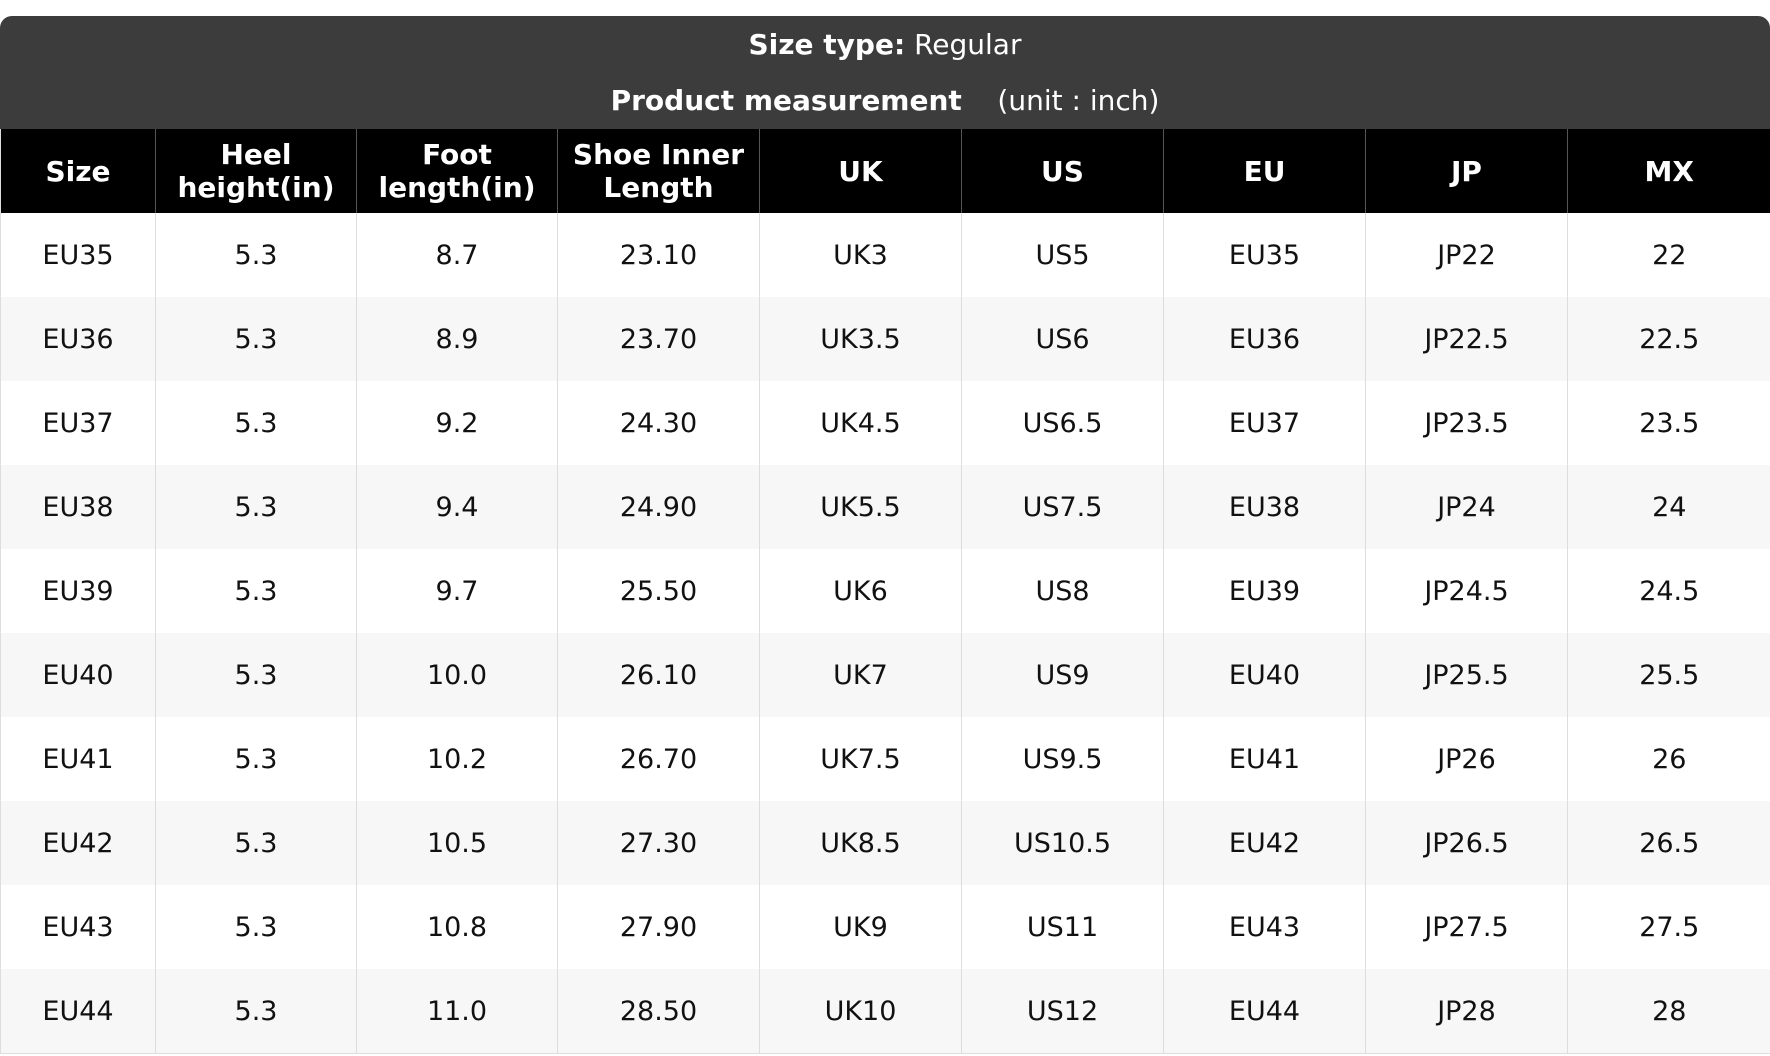 This screenshot has width=1770, height=1056. Describe the element at coordinates (1466, 843) in the screenshot. I see `table-cell: JP26.5` at that location.